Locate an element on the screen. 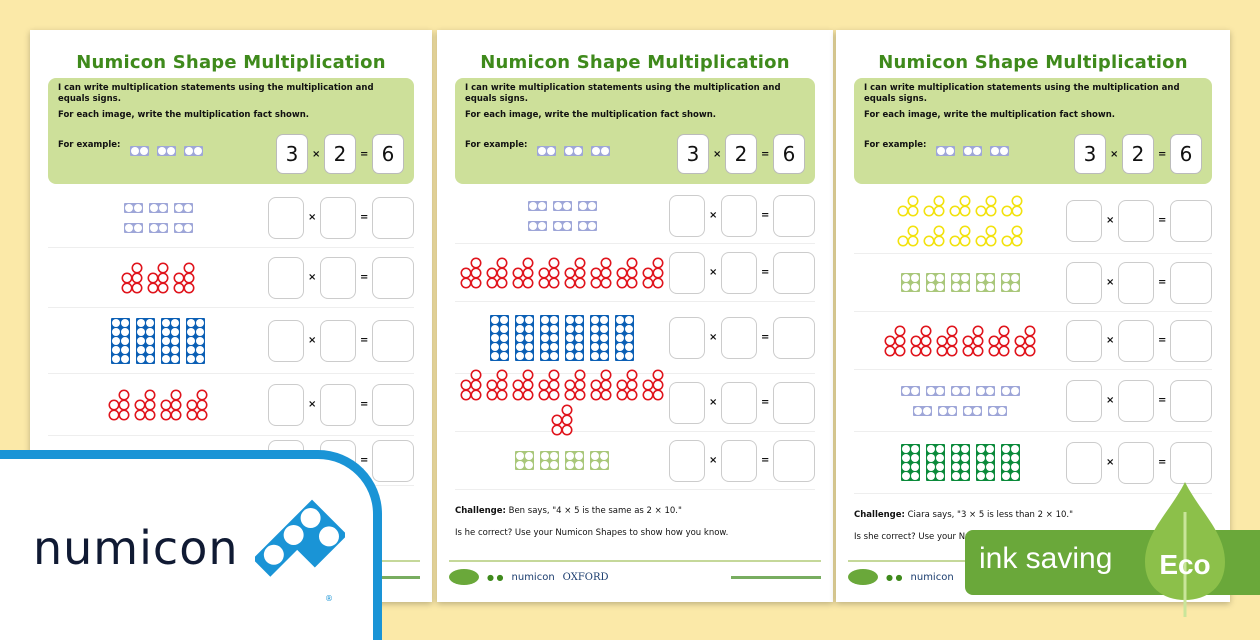 This screenshot has width=1260, height=640. example-factor-b: 2 is located at coordinates (340, 154).